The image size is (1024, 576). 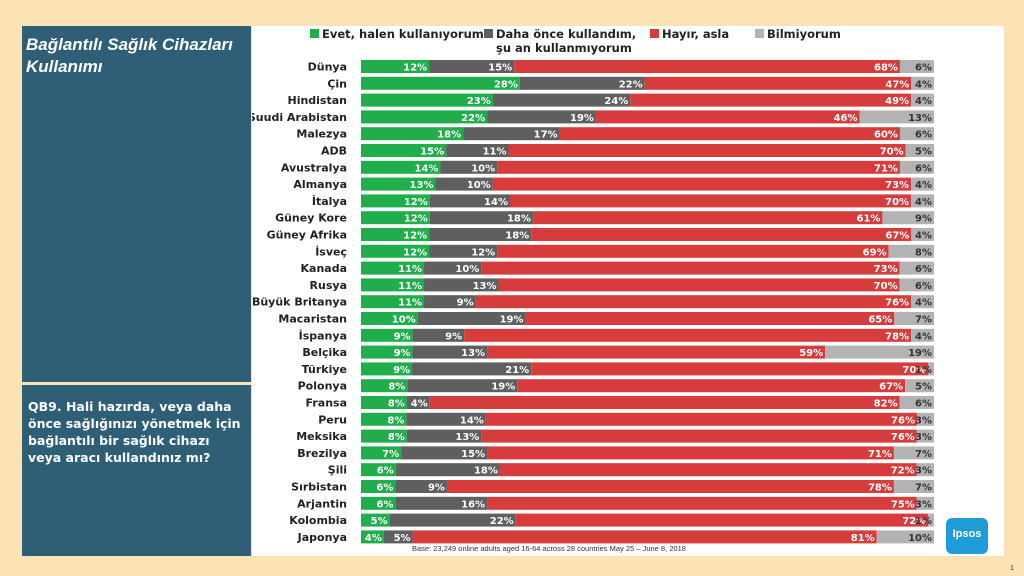 What do you see at coordinates (846, 118) in the screenshot?
I see `value-label: 46%` at bounding box center [846, 118].